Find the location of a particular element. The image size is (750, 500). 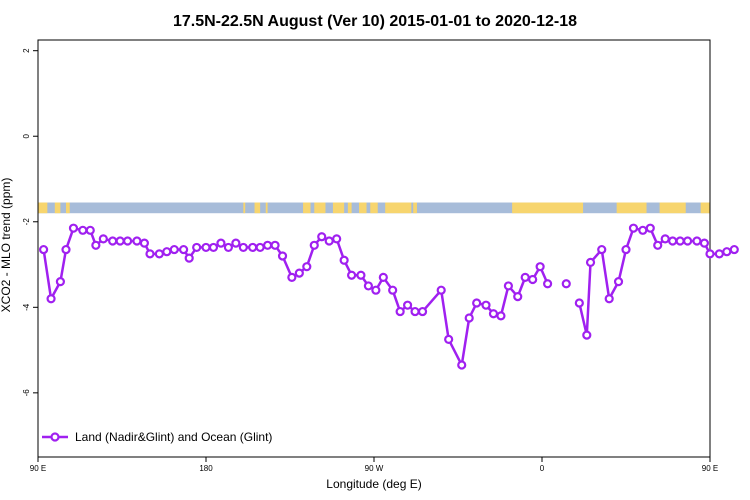

legend-marker is located at coordinates (55, 437).